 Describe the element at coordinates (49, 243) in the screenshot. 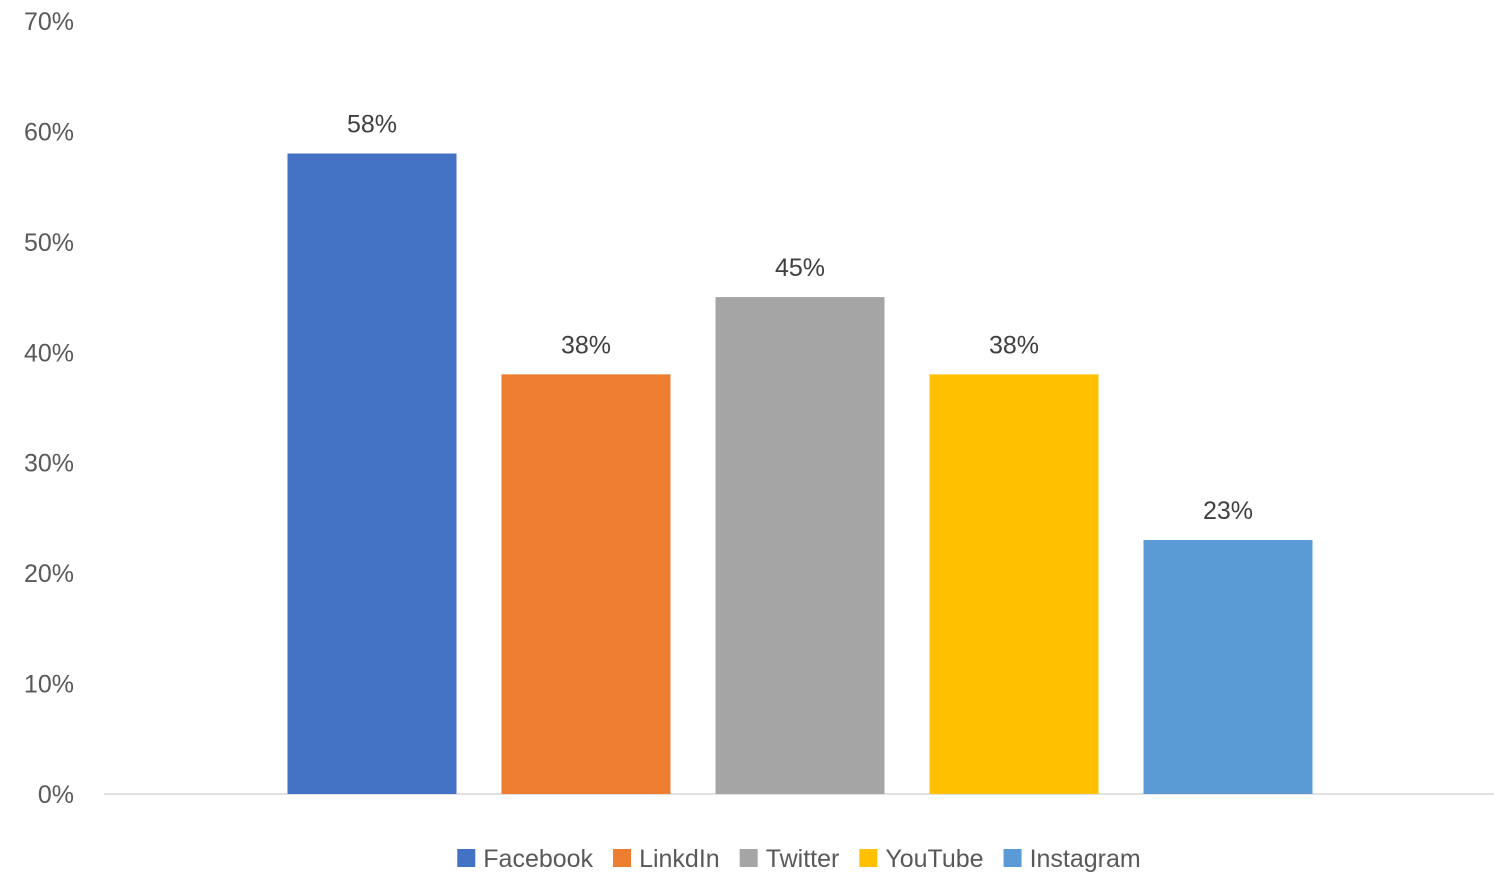

I see `y-tick-label: 50%` at that location.